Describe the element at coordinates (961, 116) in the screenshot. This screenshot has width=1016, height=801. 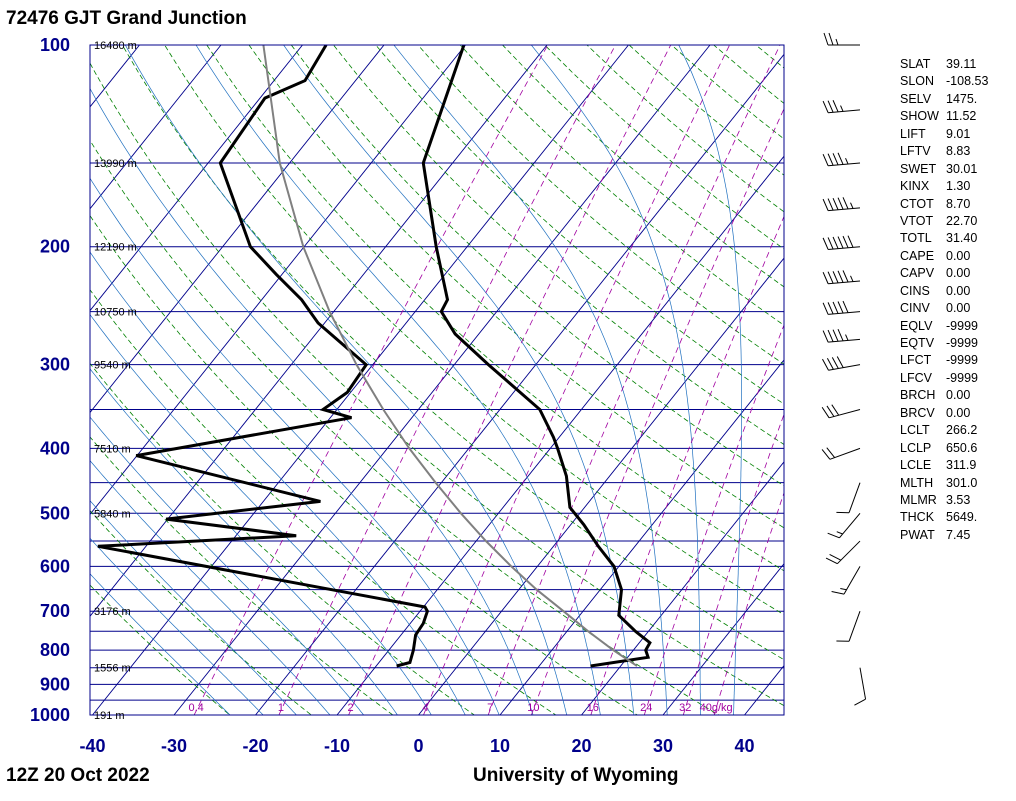
I see `stat-value: 11.52` at that location.